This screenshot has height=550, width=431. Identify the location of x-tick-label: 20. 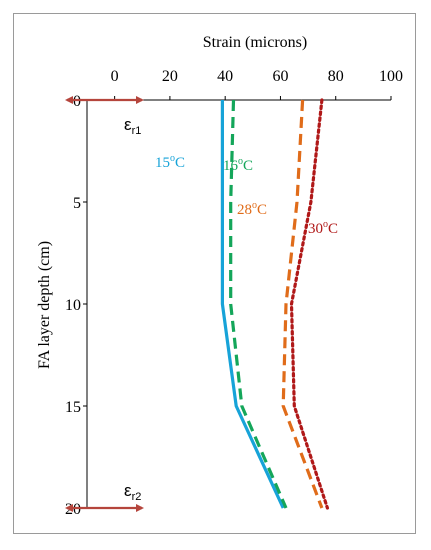
(170, 76).